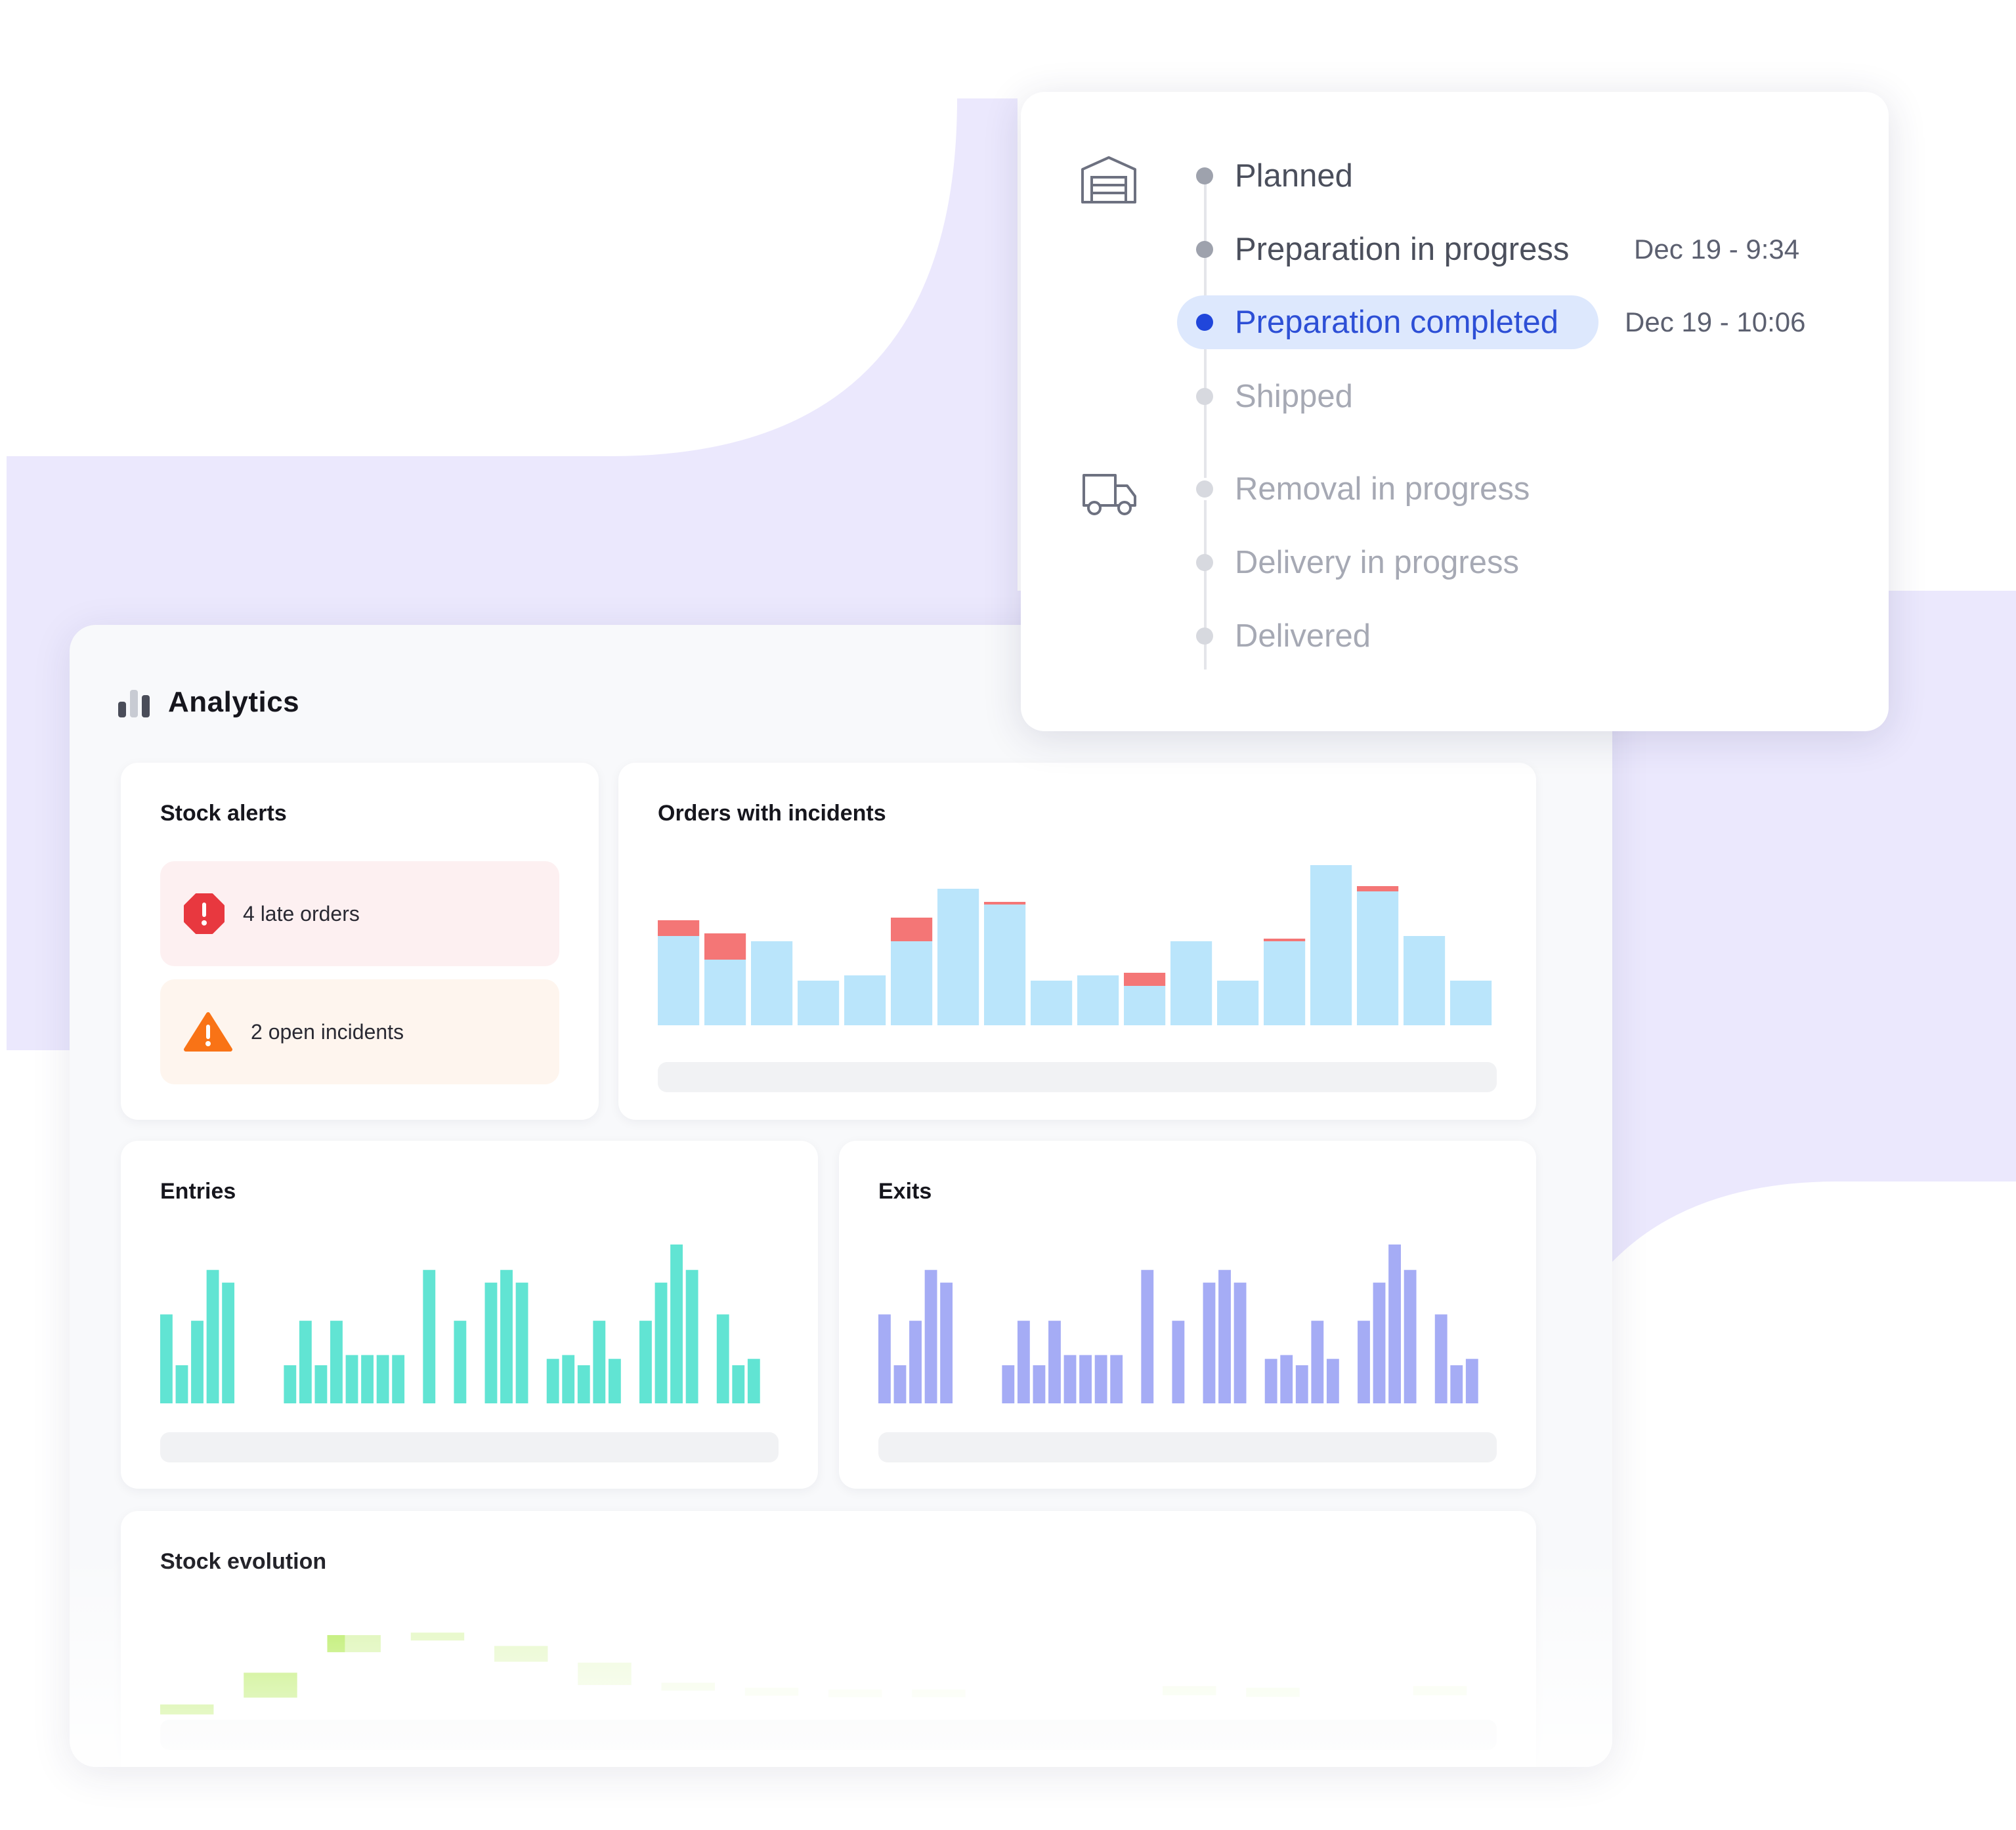  Describe the element at coordinates (198, 1191) in the screenshot. I see `card-title: Entries` at that location.